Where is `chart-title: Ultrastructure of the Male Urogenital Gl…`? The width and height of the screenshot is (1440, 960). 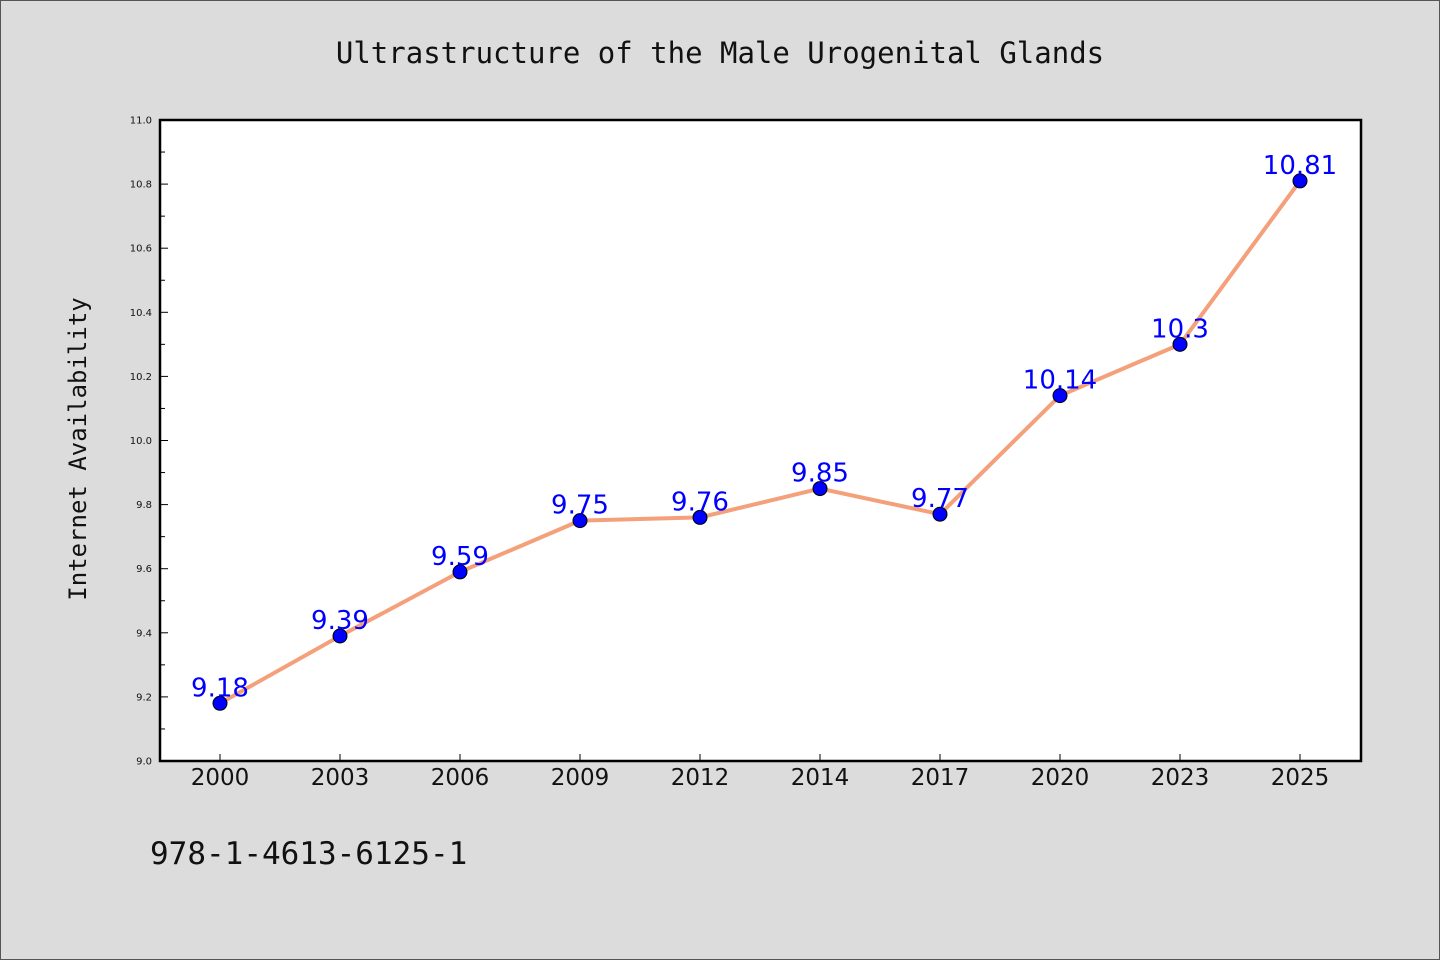
chart-title: Ultrastructure of the Male Urogenital Gl… is located at coordinates (720, 53).